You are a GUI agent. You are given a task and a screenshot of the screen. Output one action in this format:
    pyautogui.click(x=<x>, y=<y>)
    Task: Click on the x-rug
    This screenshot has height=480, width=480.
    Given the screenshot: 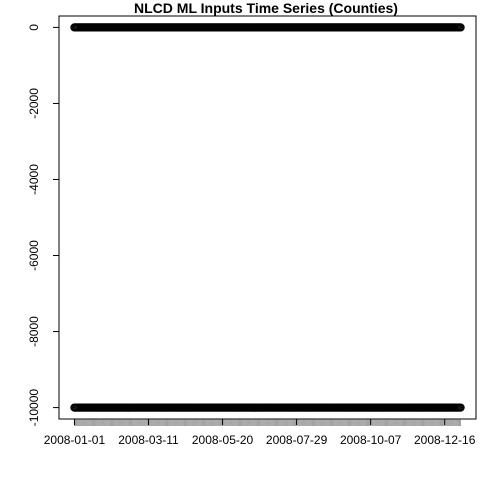 What is the action you would take?
    pyautogui.click(x=267, y=422)
    